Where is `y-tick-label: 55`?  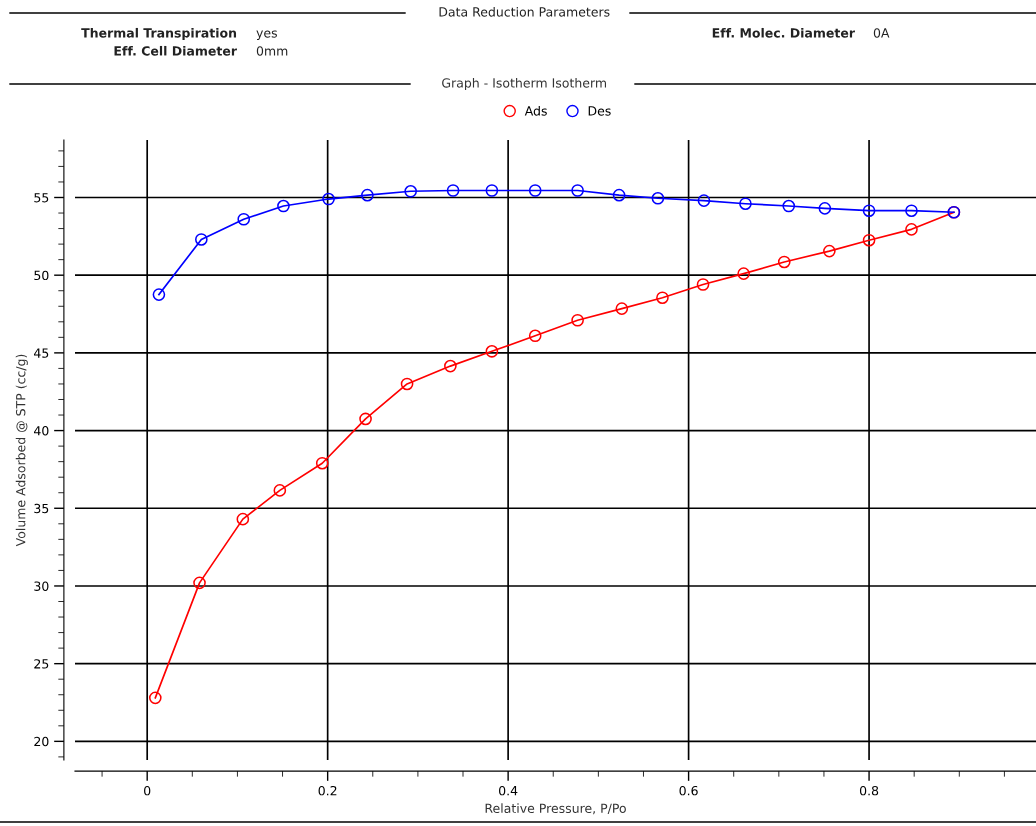
y-tick-label: 55 is located at coordinates (41, 198).